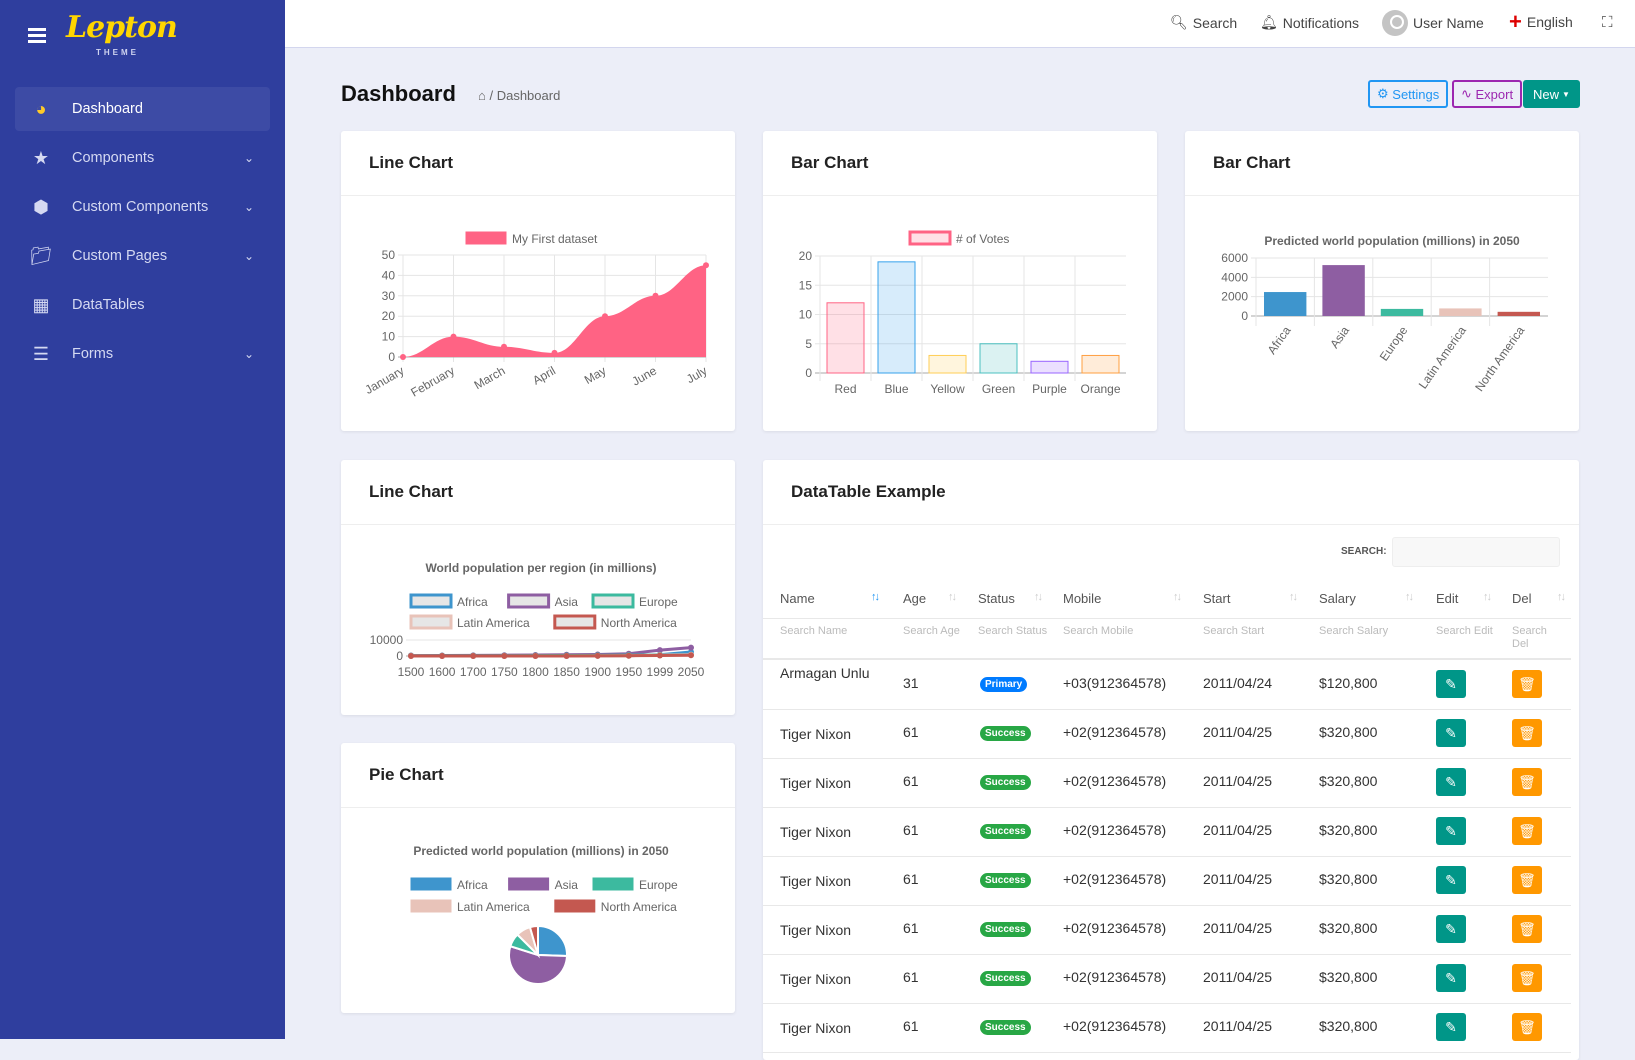 Image resolution: width=1635 pixels, height=1060 pixels. I want to click on notifications-button: 🔔︎ Notifications, so click(1309, 22).